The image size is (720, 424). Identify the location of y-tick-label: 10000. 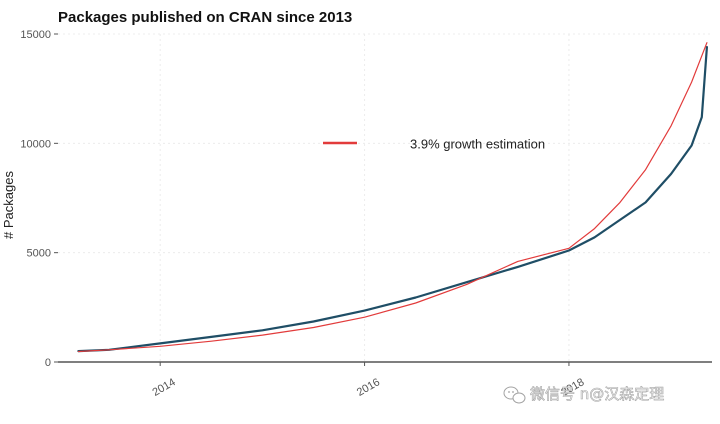
(35, 144).